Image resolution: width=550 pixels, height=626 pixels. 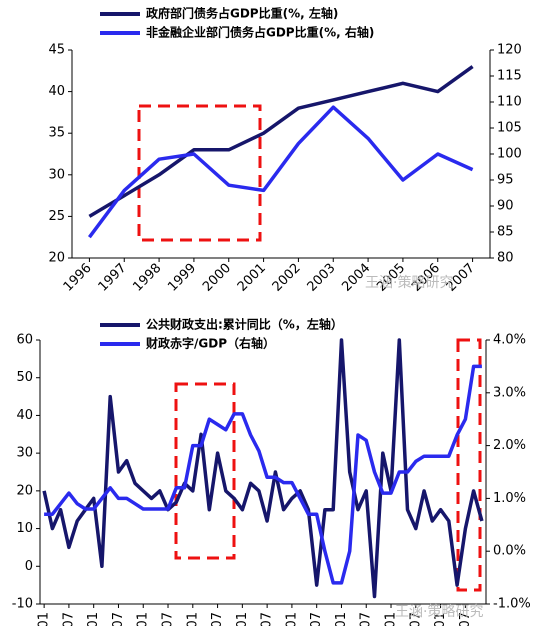 I want to click on x-tick-label: 02/01, so click(x=242, y=619).